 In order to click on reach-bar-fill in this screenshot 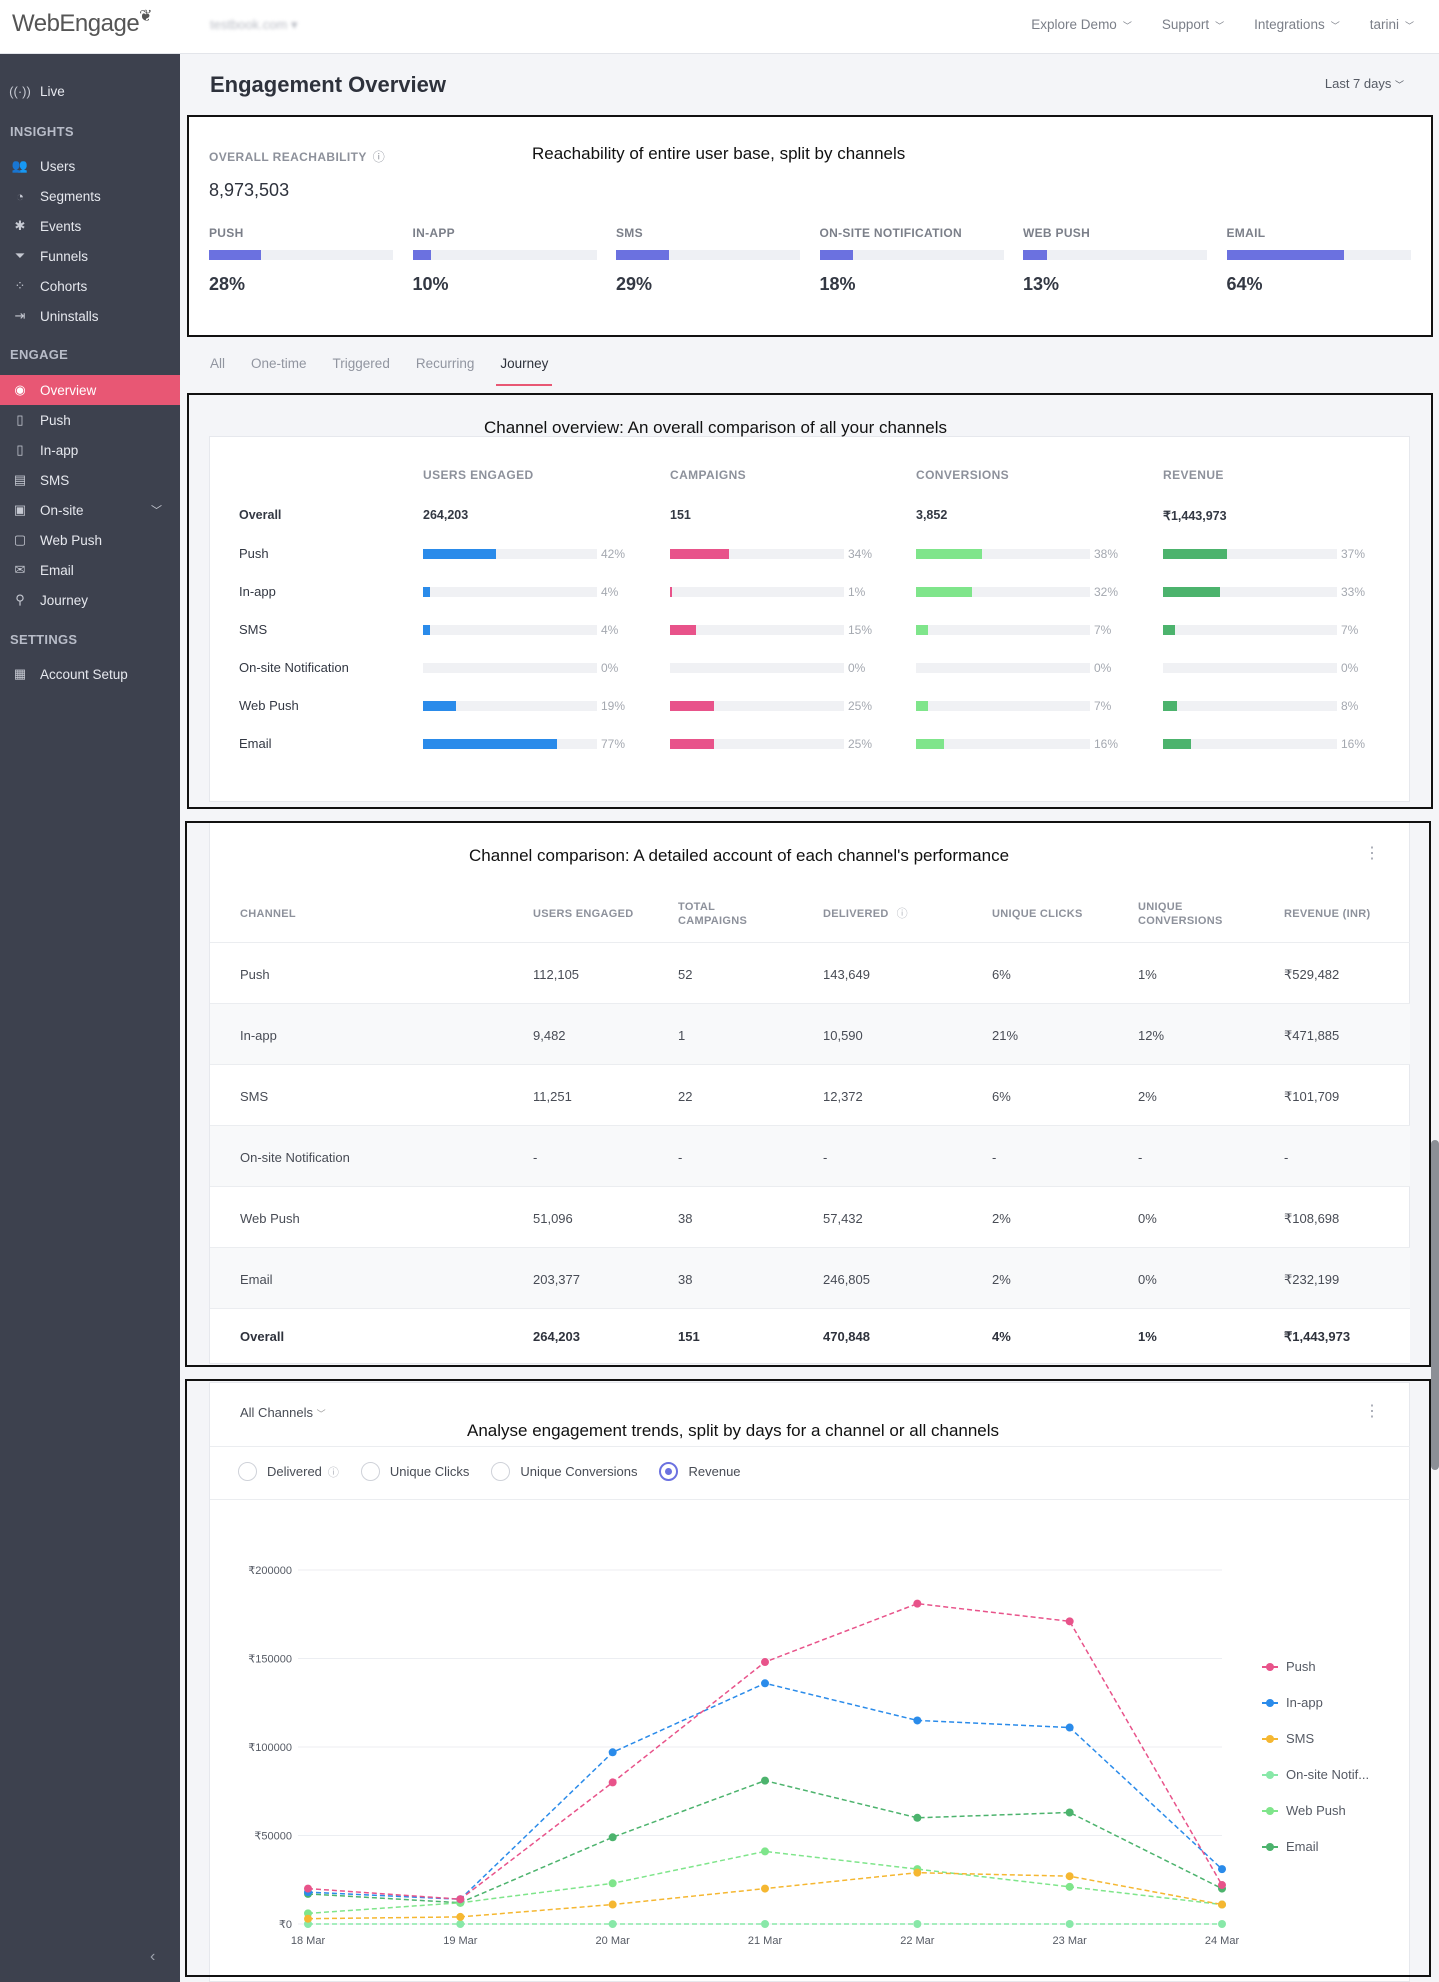, I will do `click(643, 255)`.